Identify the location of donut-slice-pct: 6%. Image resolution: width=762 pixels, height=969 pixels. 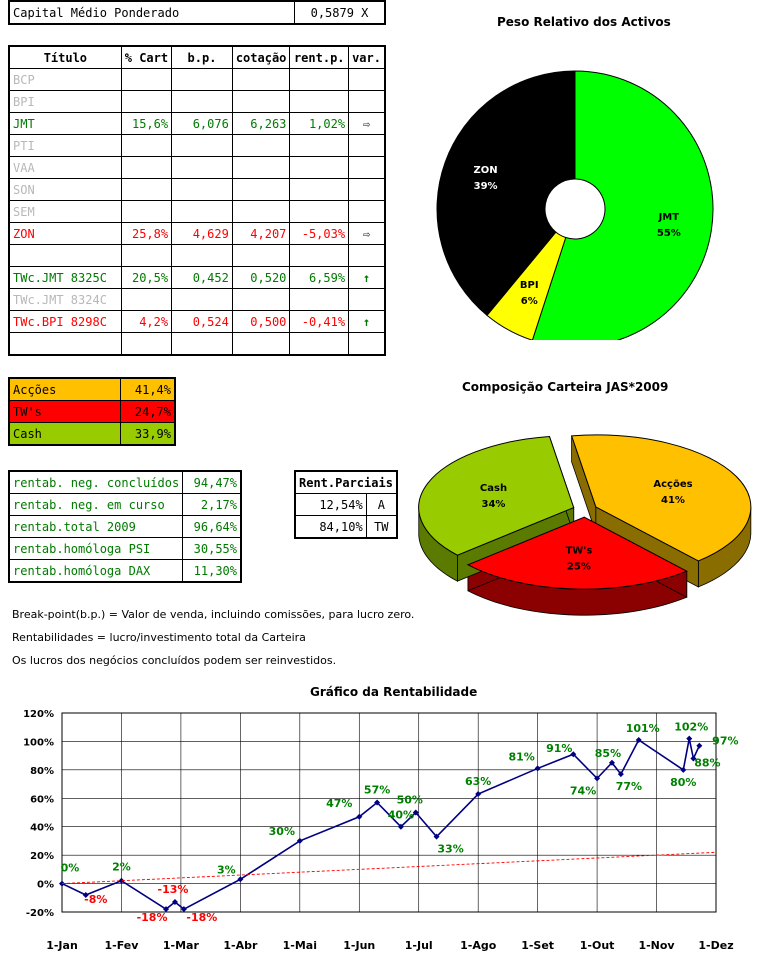
(529, 301).